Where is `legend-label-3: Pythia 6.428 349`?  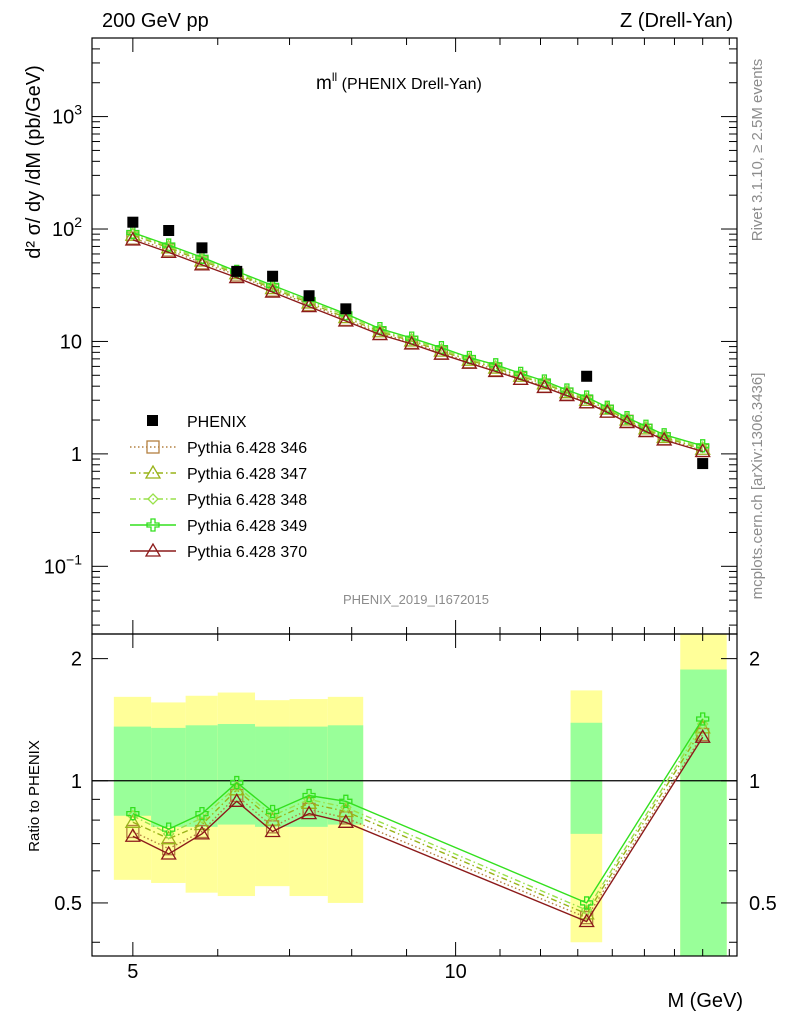
legend-label-3: Pythia 6.428 349 is located at coordinates (247, 526).